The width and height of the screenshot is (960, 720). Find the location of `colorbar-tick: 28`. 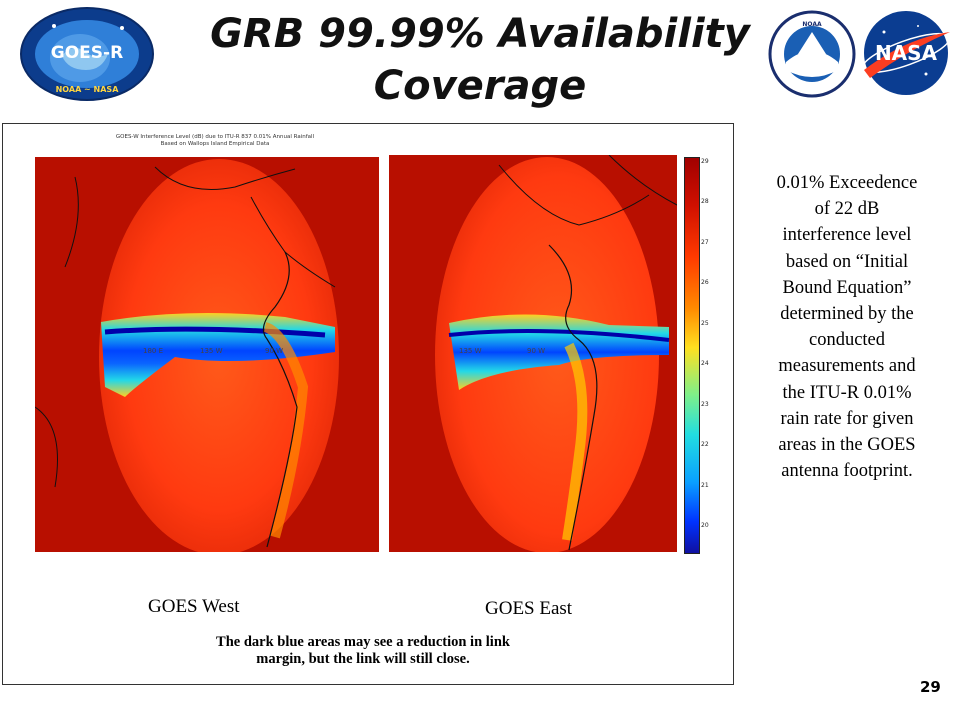

colorbar-tick: 28 is located at coordinates (705, 201).